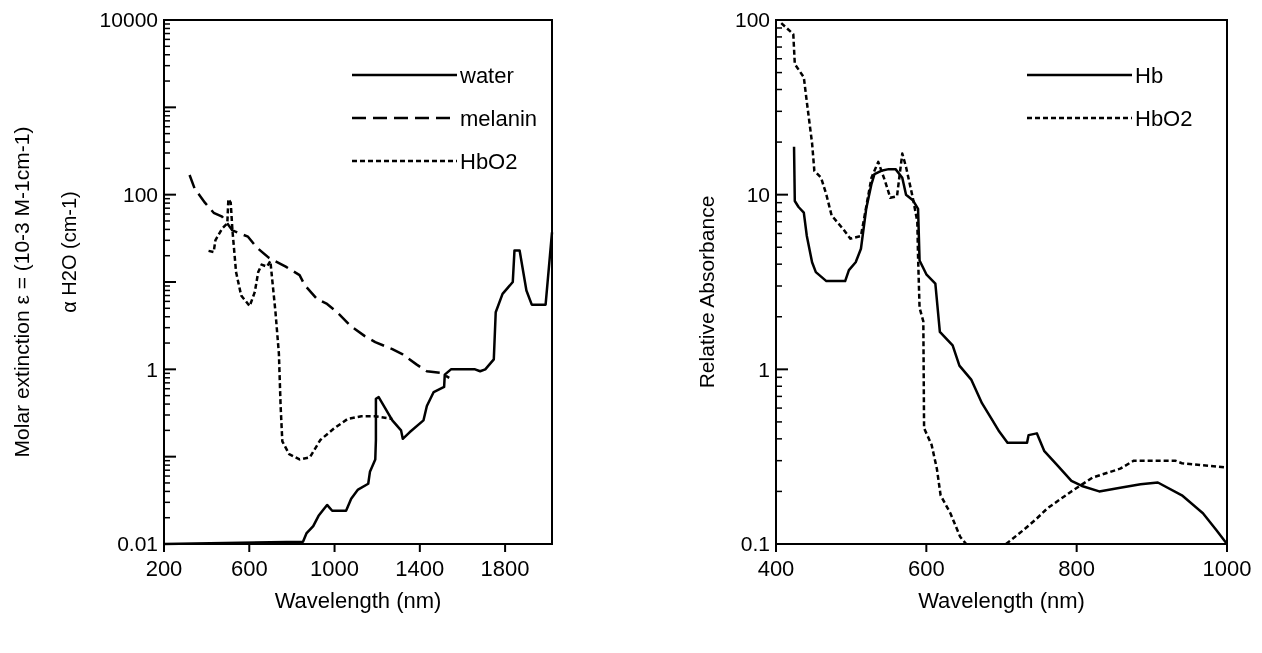  I want to click on y-axis-title: Relative Absorbance, so click(706, 292).